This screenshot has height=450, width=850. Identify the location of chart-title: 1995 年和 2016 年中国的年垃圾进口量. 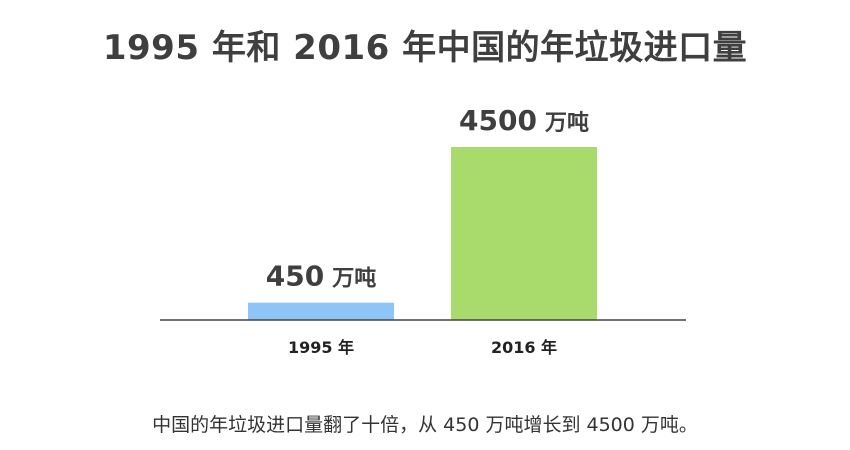
(425, 48).